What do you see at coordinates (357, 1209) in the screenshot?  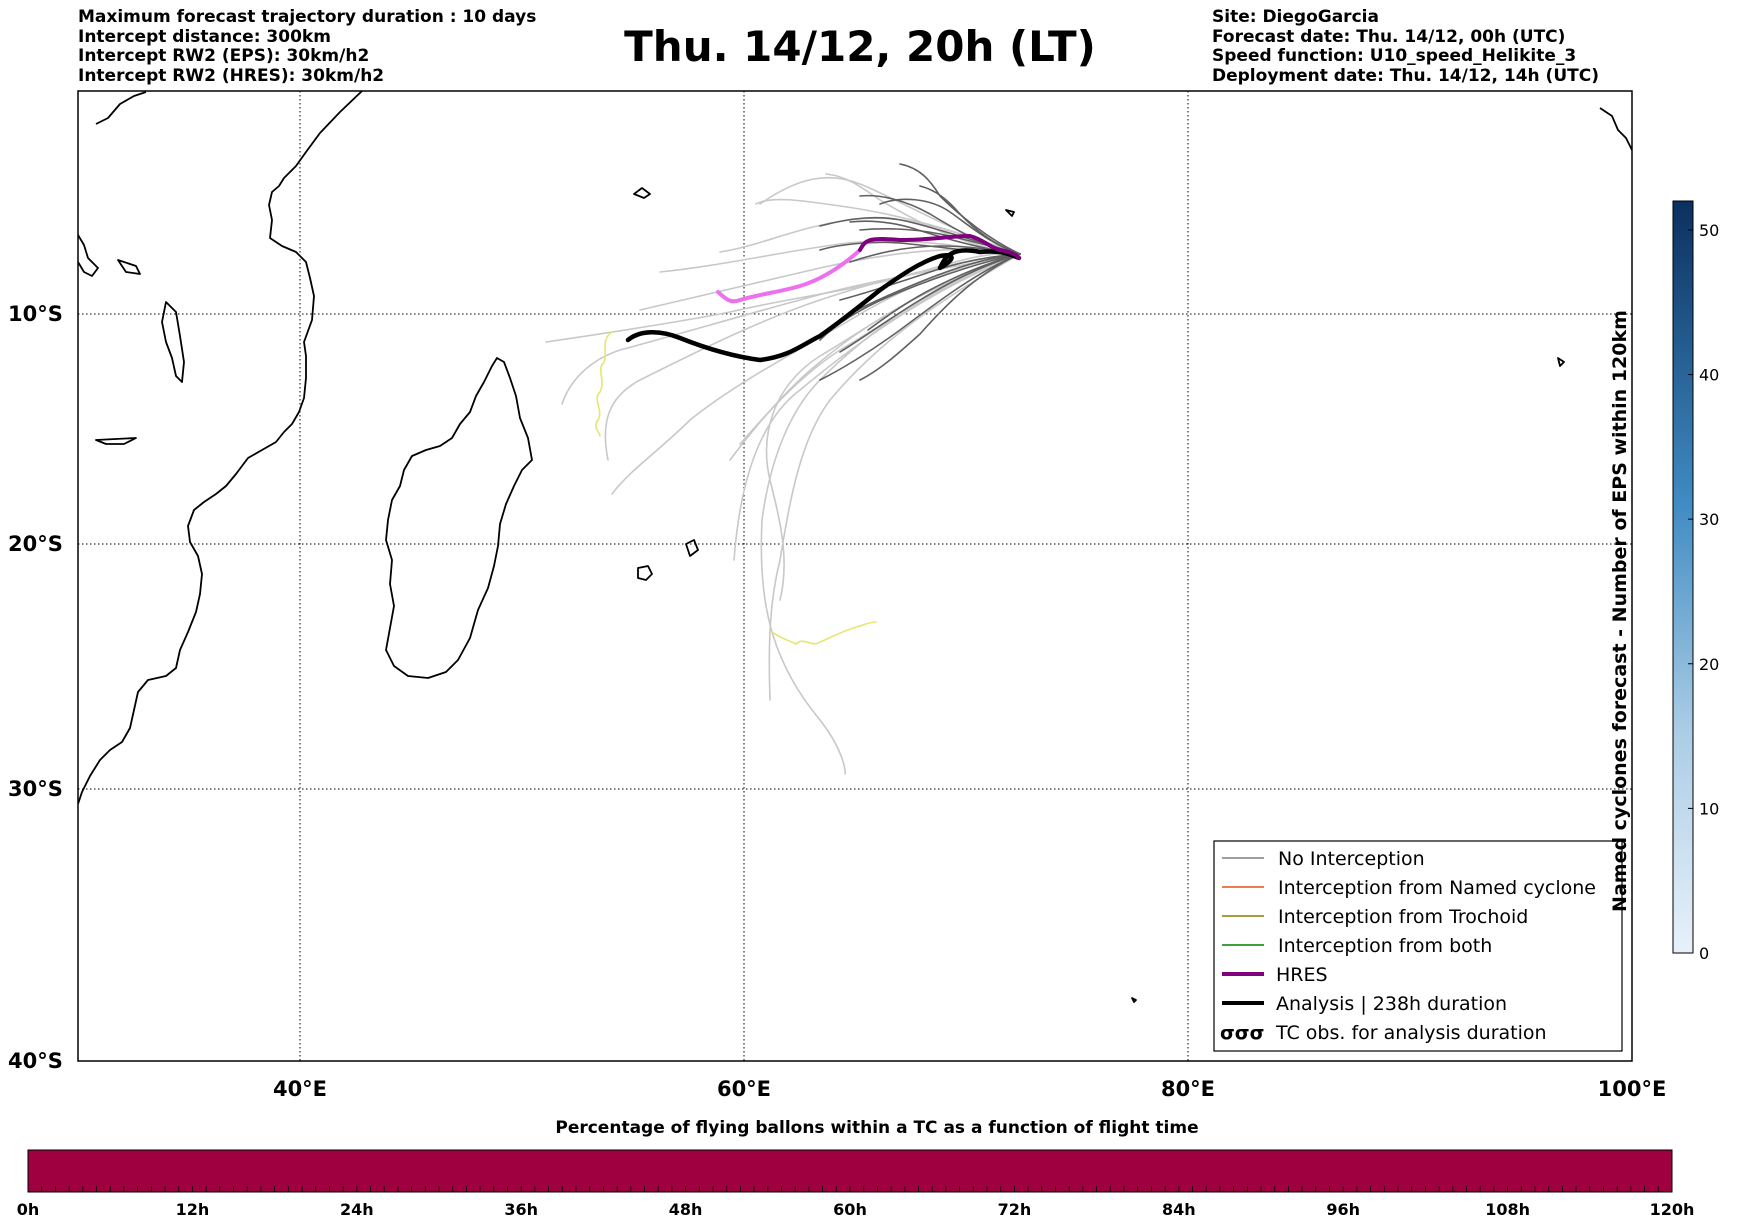 I see `flight-time-colorbar-tick-label: 24h` at bounding box center [357, 1209].